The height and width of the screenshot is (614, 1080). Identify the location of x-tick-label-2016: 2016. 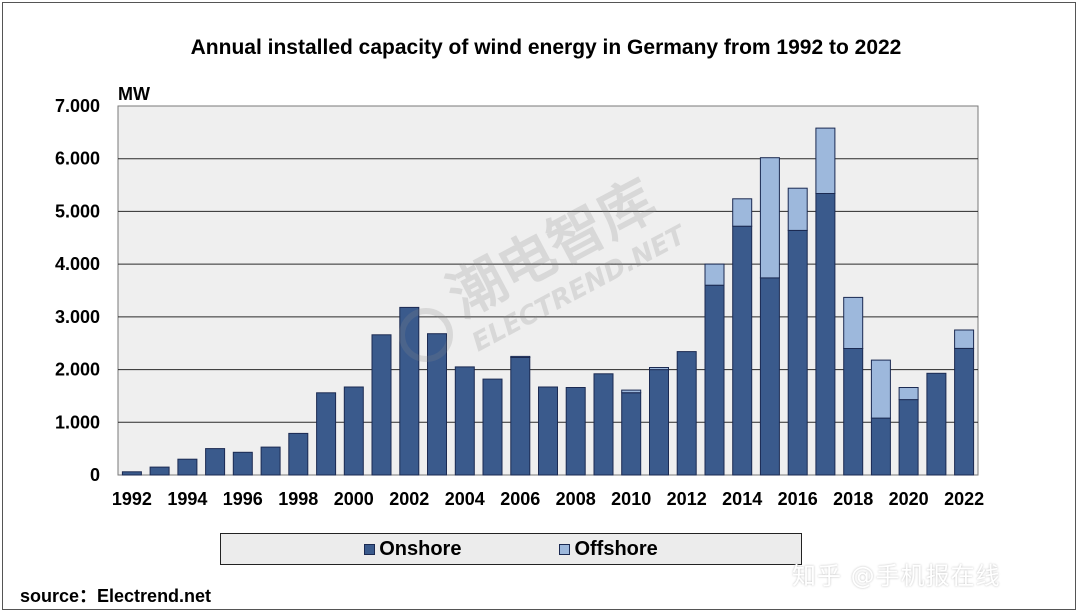
(798, 499).